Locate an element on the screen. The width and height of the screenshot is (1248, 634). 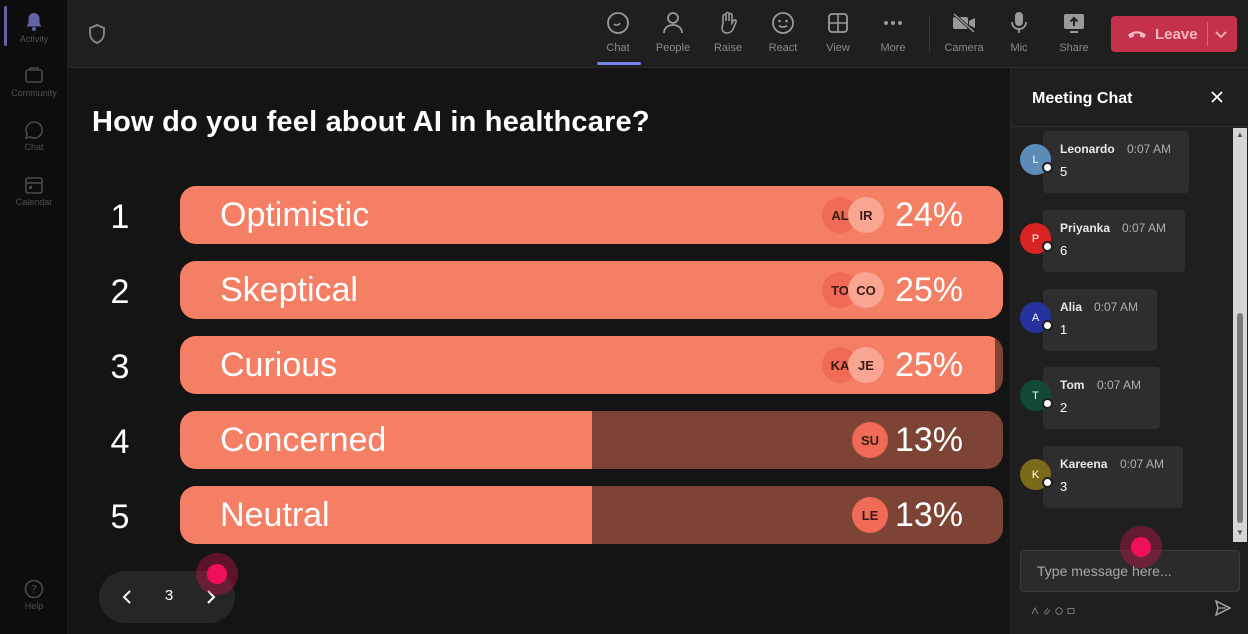
message-text: 2 is located at coordinates (1064, 407).